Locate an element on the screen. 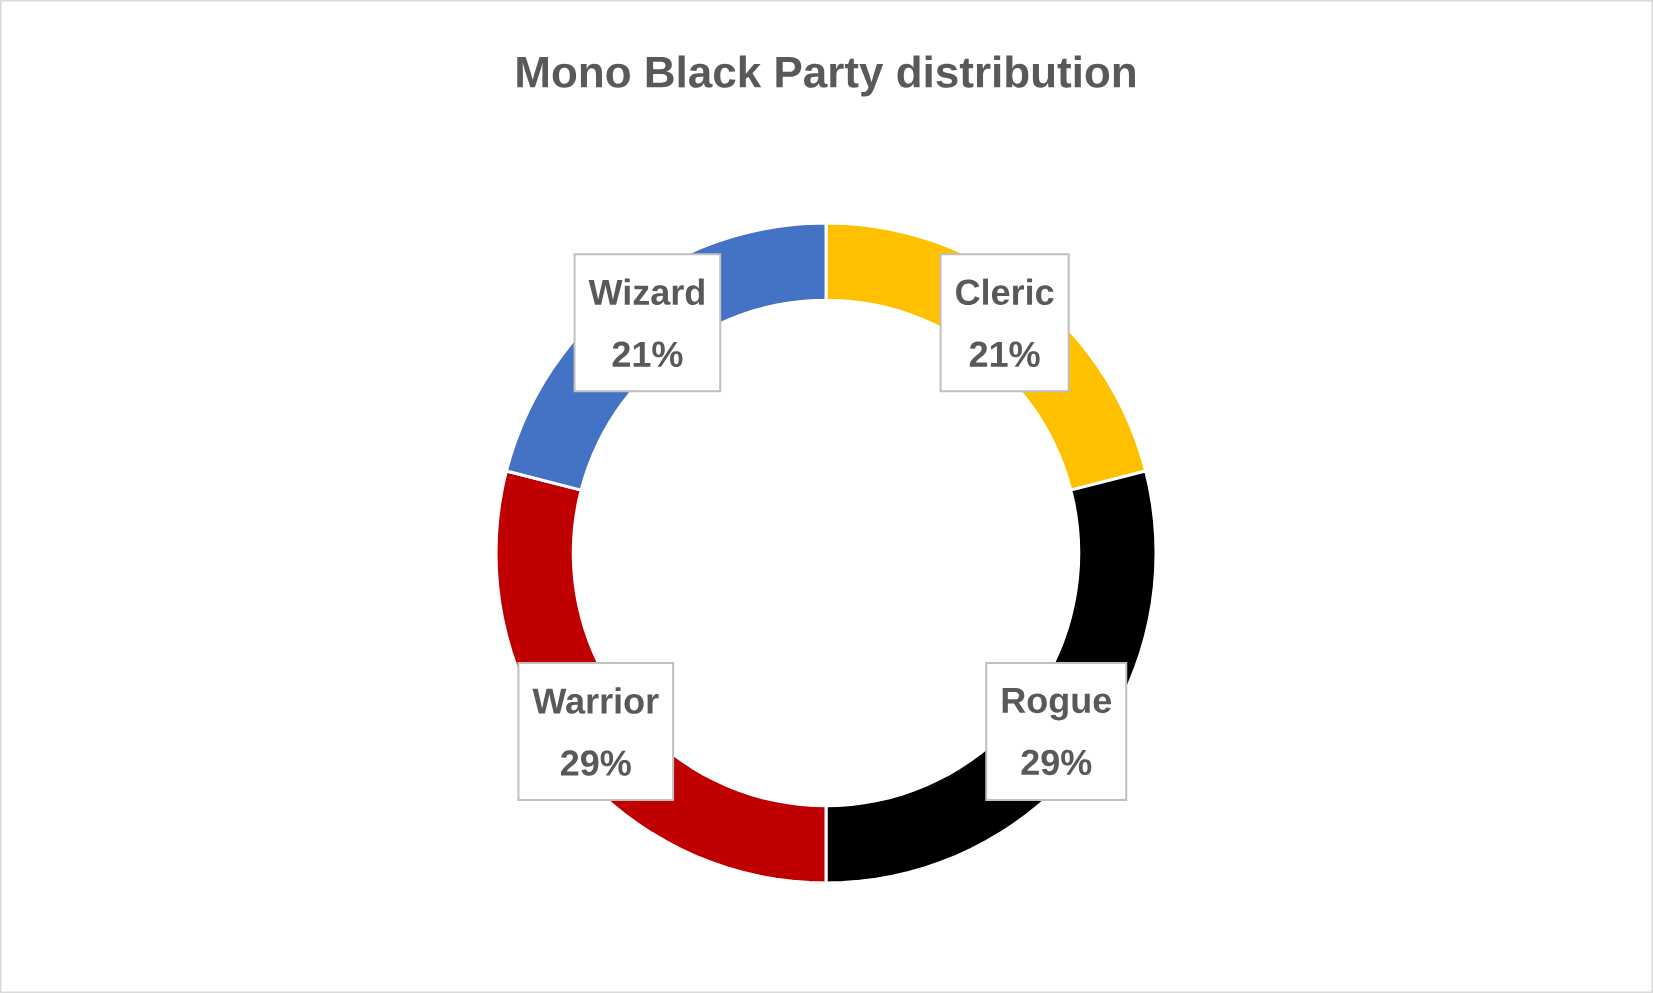  slice-label: Rogue is located at coordinates (1057, 704).